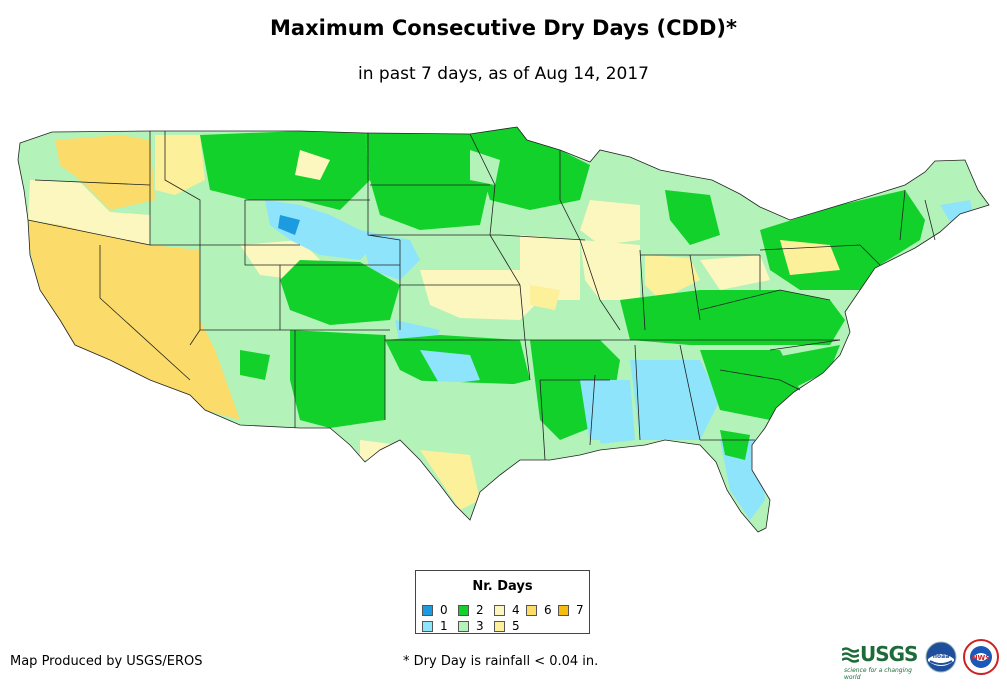 This screenshot has width=1007, height=691. Describe the element at coordinates (480, 610) in the screenshot. I see `legend-label: 2` at that location.